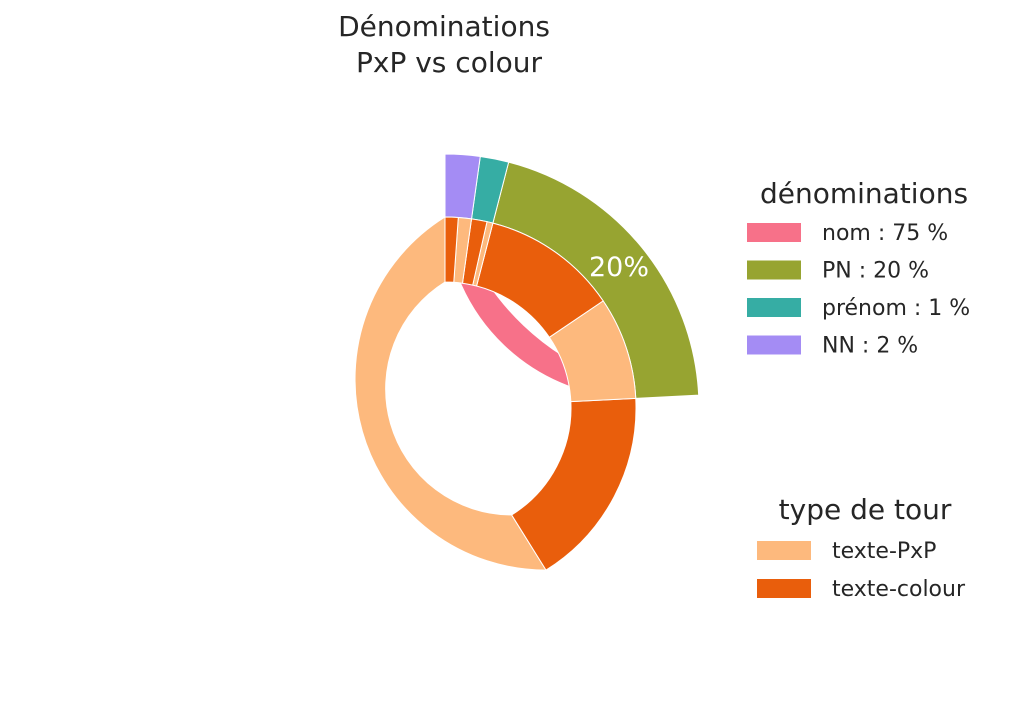 The width and height of the screenshot is (1009, 704). Describe the element at coordinates (884, 551) in the screenshot. I see `legend-label-texte-pxp: texte-PxP` at that location.